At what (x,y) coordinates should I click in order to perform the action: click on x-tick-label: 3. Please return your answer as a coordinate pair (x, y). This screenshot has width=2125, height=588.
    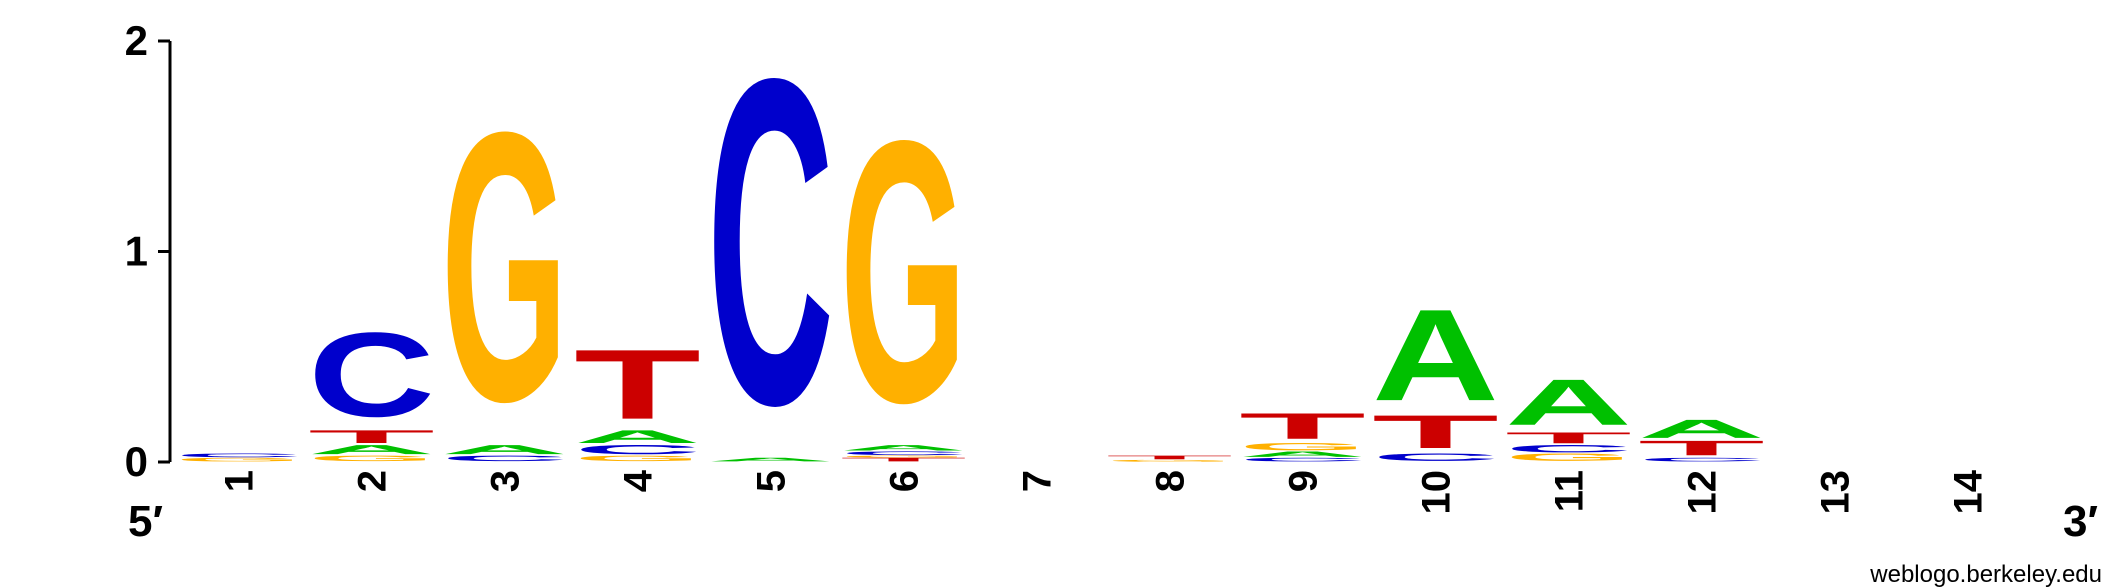
    Looking at the image, I should click on (506, 481).